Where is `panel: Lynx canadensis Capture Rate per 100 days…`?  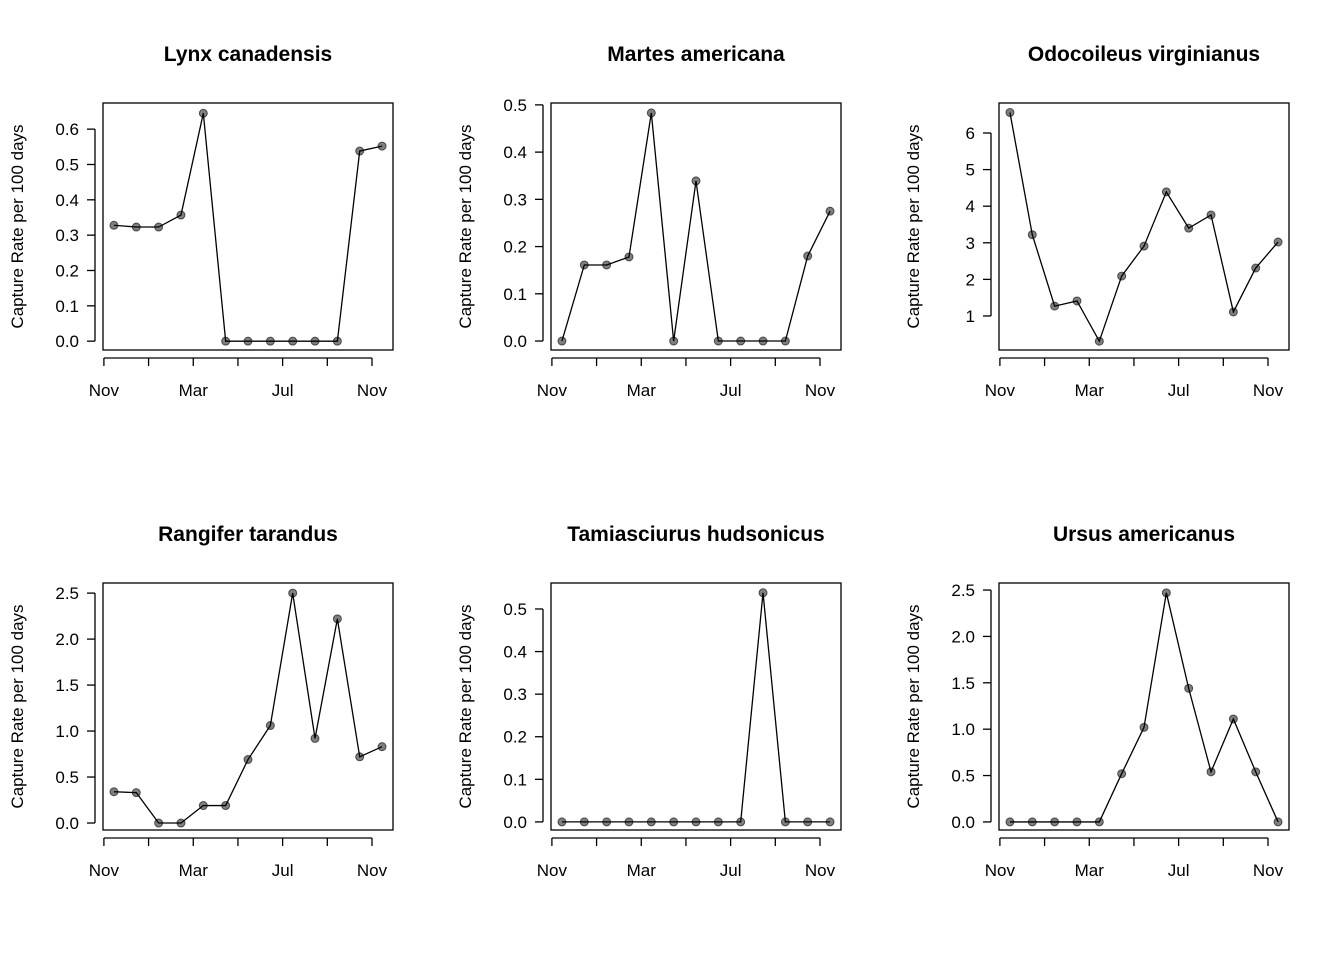 panel: Lynx canadensis Capture Rate per 100 days… is located at coordinates (201, 221).